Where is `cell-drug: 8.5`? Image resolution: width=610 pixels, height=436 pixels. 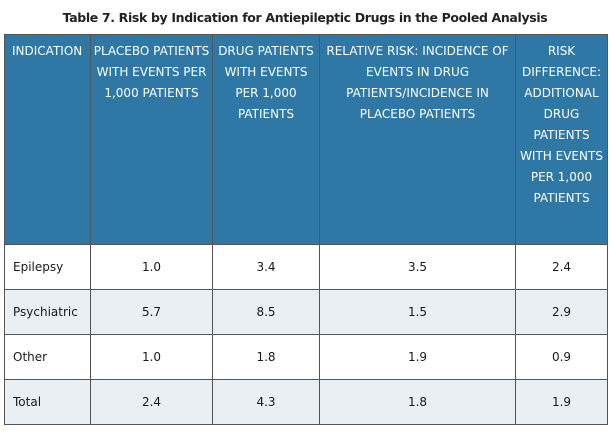 cell-drug: 8.5 is located at coordinates (266, 312).